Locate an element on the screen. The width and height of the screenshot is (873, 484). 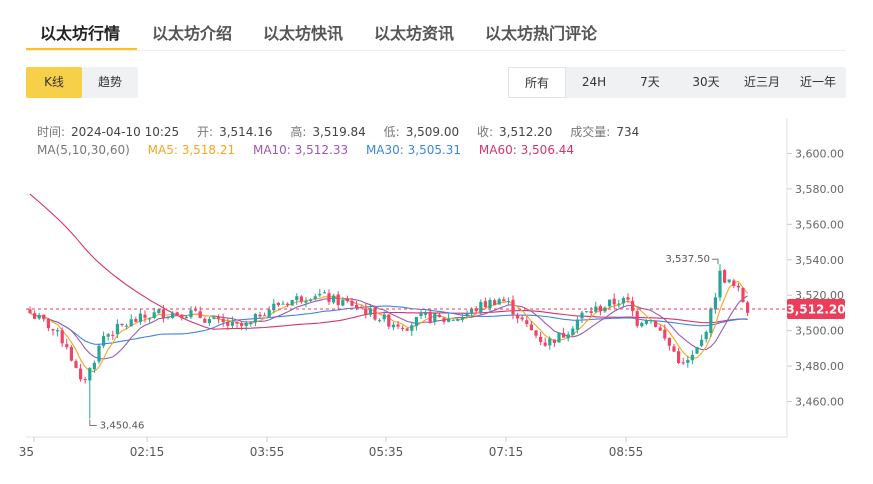
low-label: 低: is located at coordinates (391, 132).